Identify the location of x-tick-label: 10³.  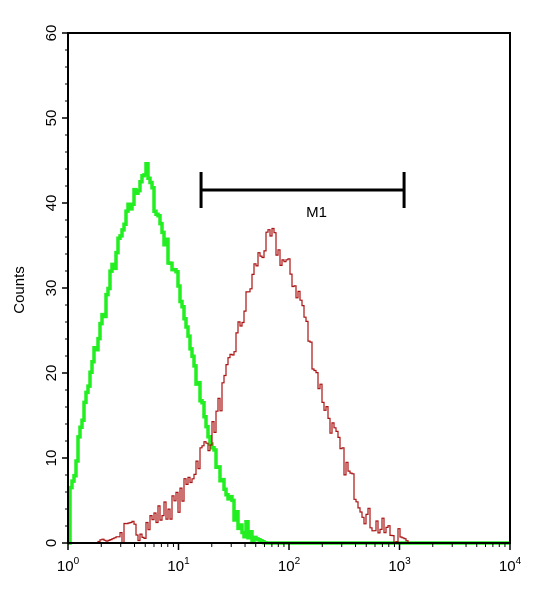
(399, 565).